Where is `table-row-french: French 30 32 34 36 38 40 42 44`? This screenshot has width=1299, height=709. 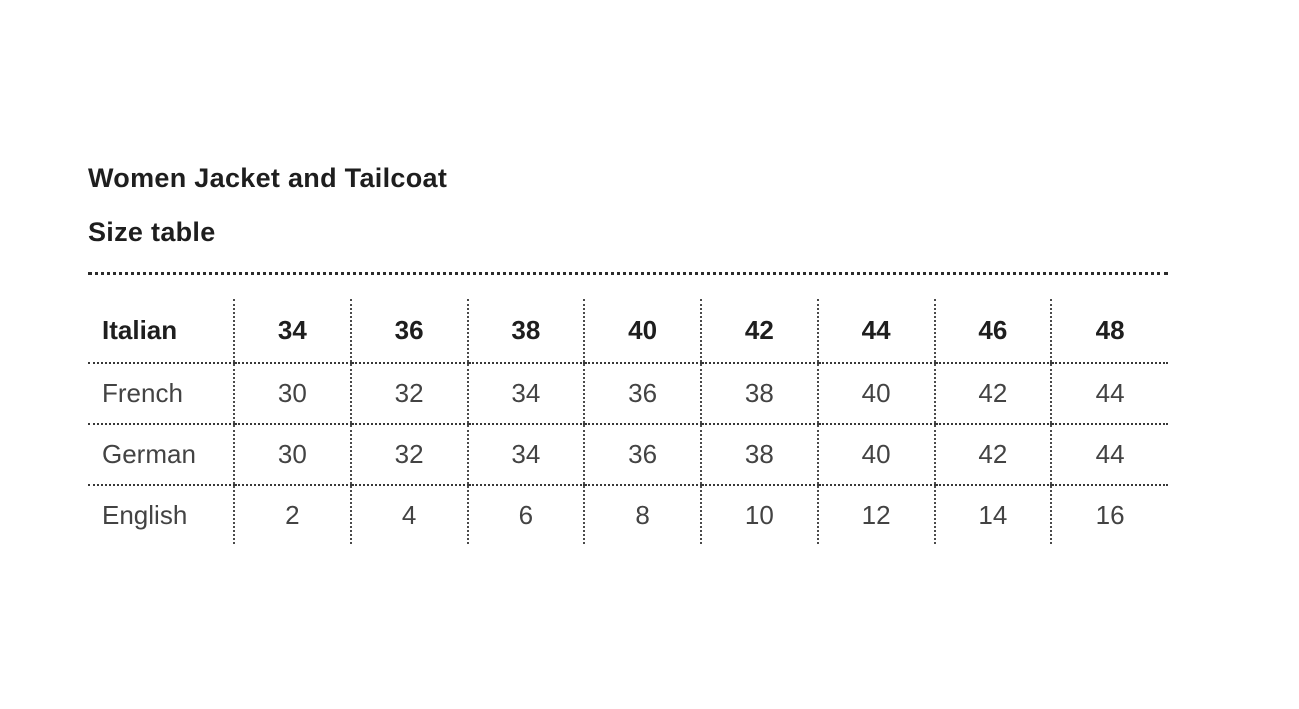
table-row-french: French 30 32 34 36 38 40 42 44 is located at coordinates (628, 394).